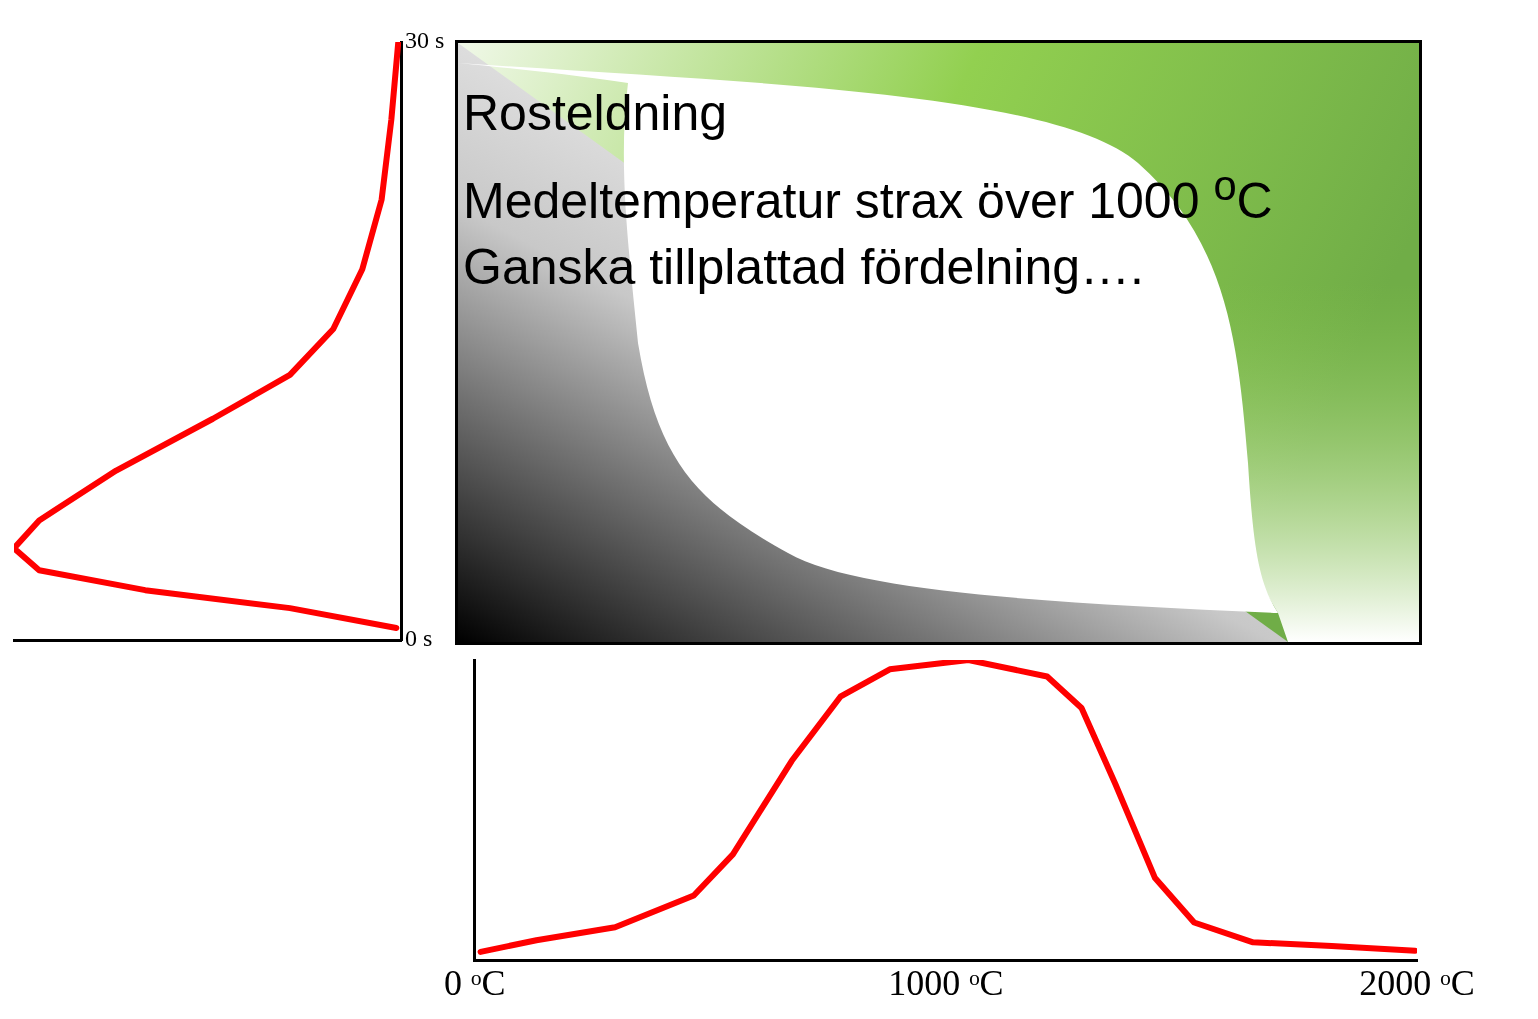 This screenshot has width=1538, height=1019. Describe the element at coordinates (595, 113) in the screenshot. I see `text: Rosteldning` at that location.